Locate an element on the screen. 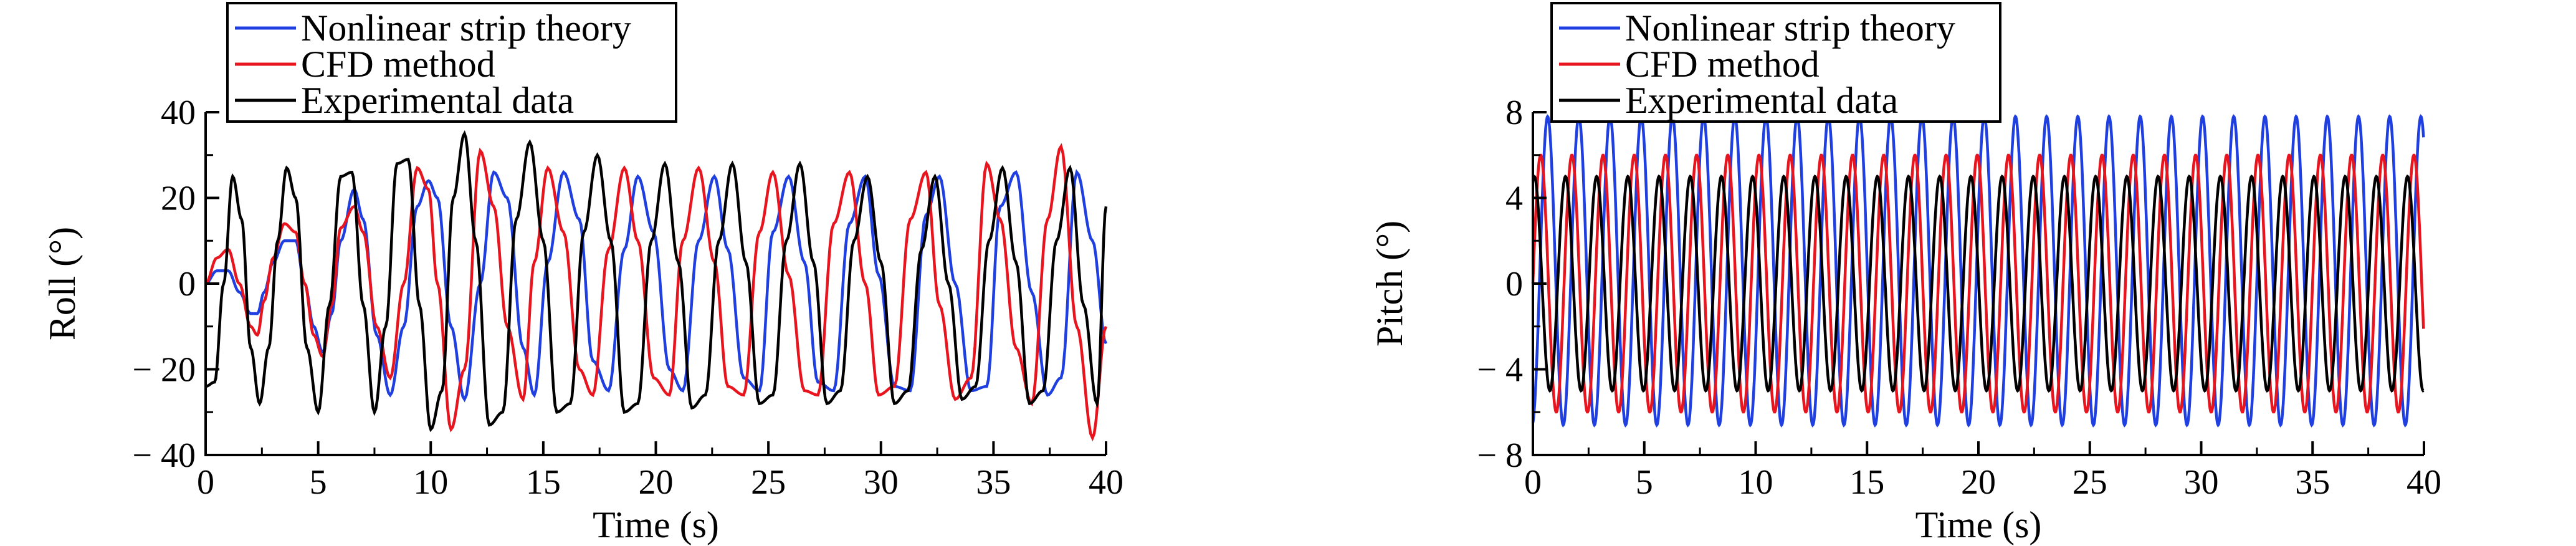  pitch-x-tick-label: 5 is located at coordinates (1644, 483).